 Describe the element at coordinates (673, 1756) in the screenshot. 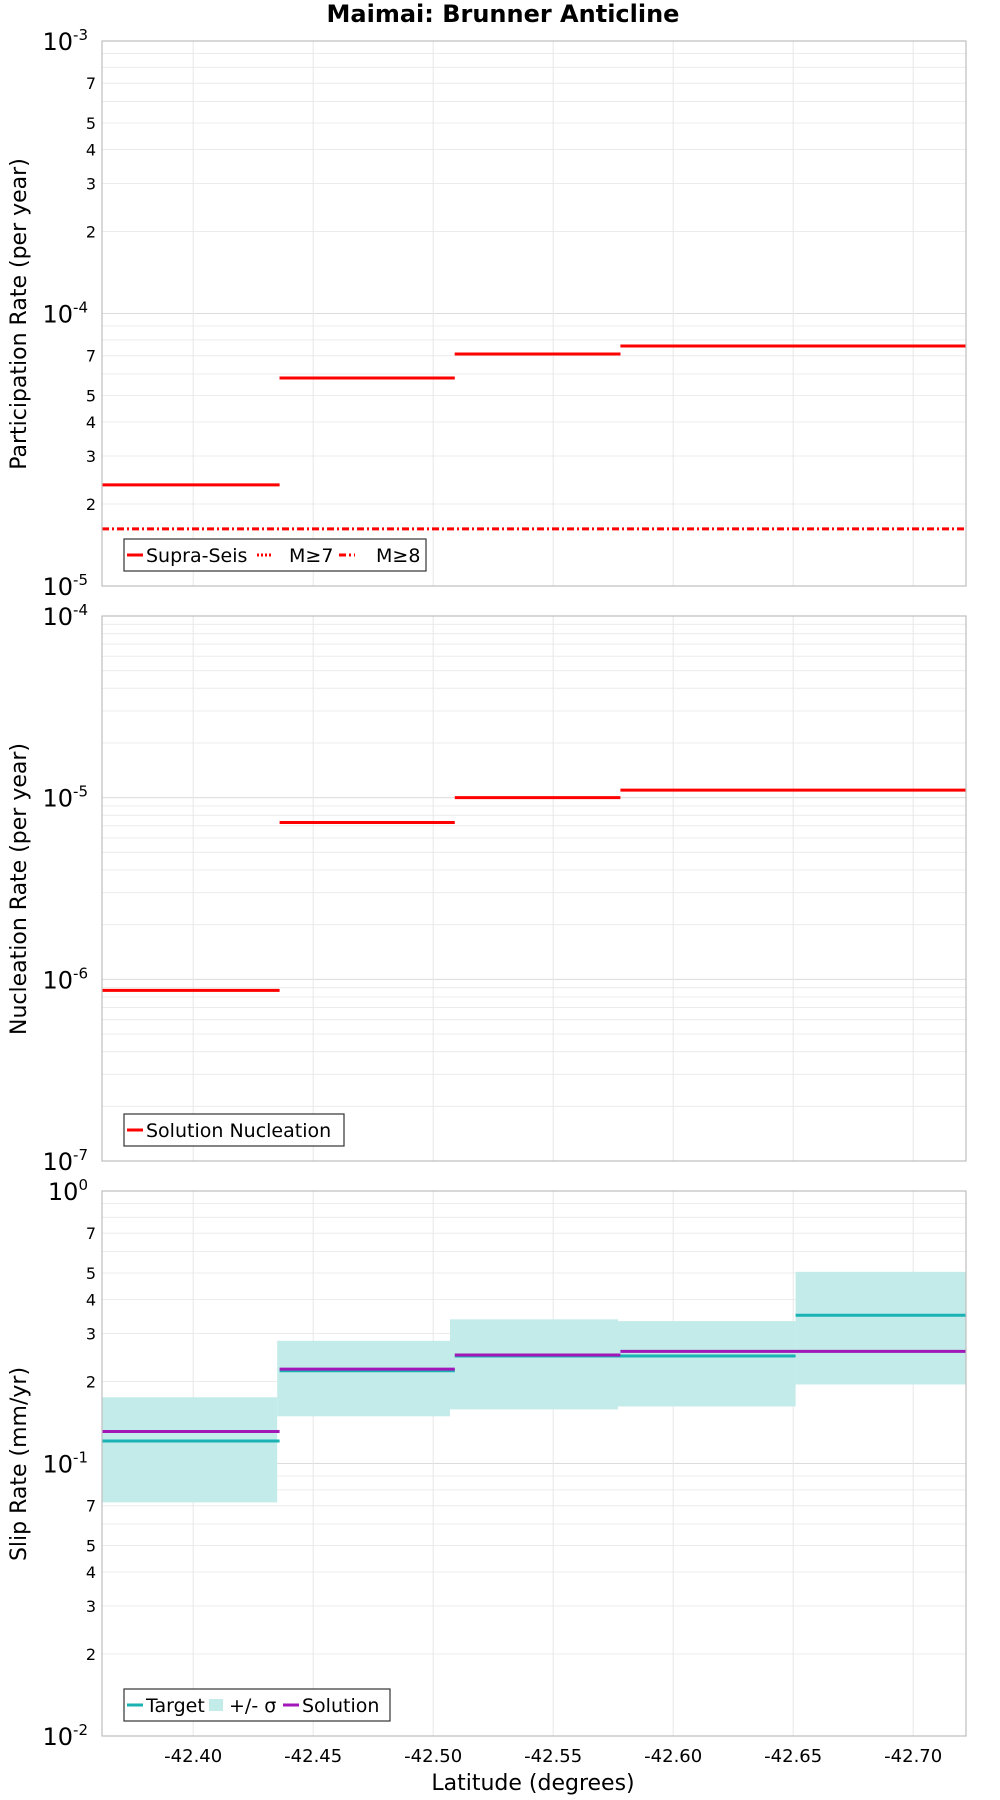

I see `x-tick-label: -42.60` at that location.